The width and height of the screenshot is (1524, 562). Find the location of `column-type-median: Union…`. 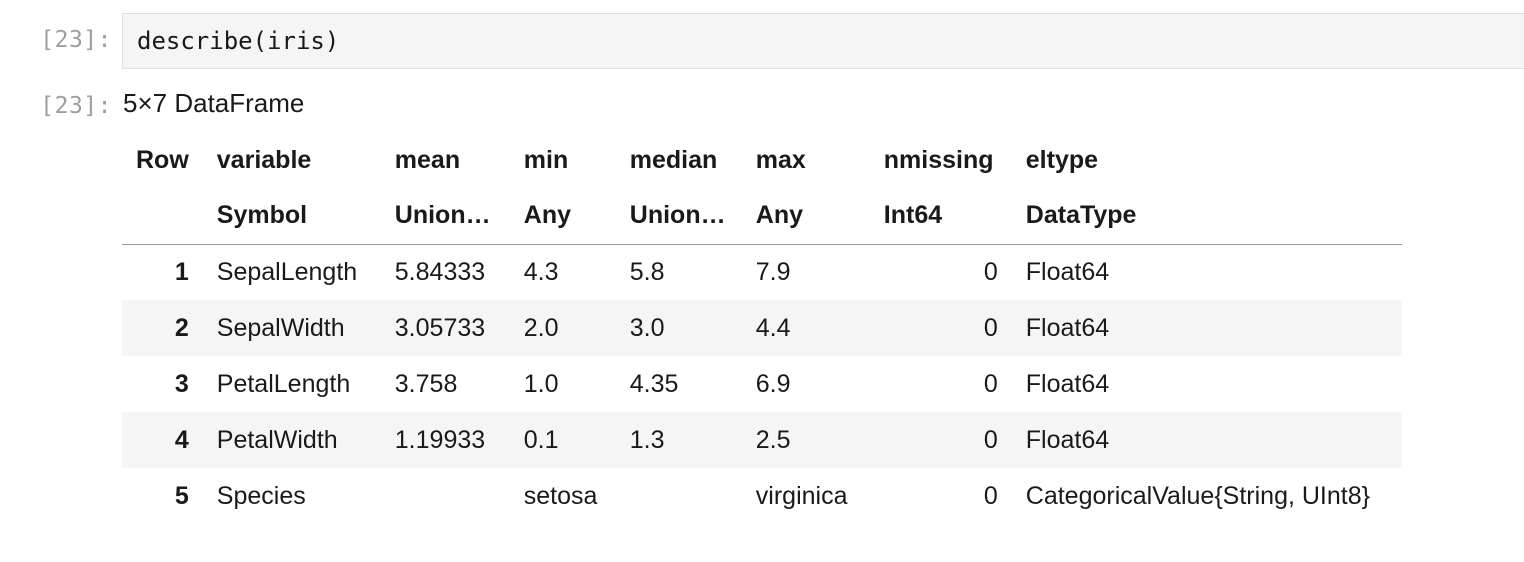

column-type-median: Union… is located at coordinates (678, 216).